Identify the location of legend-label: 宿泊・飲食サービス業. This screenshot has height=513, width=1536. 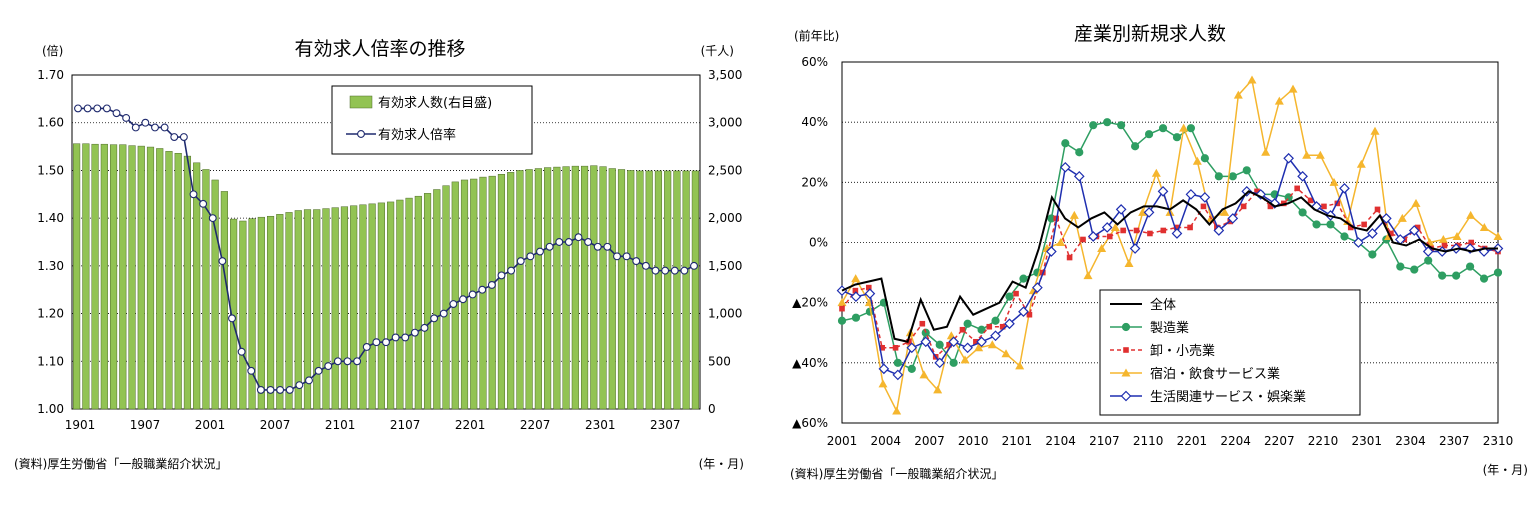
(1215, 374).